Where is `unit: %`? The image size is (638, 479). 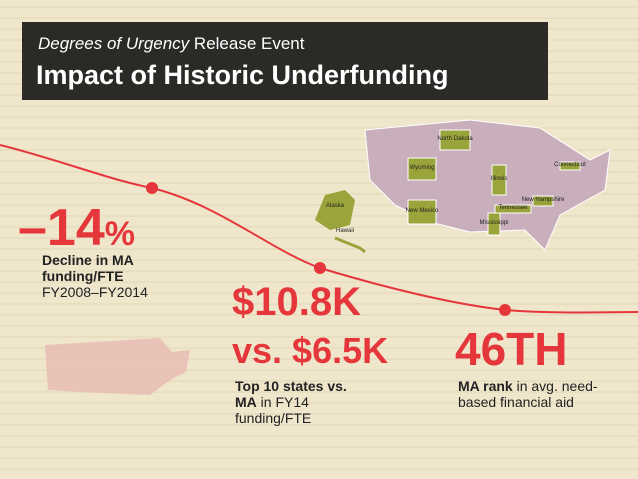
unit: % is located at coordinates (119, 234).